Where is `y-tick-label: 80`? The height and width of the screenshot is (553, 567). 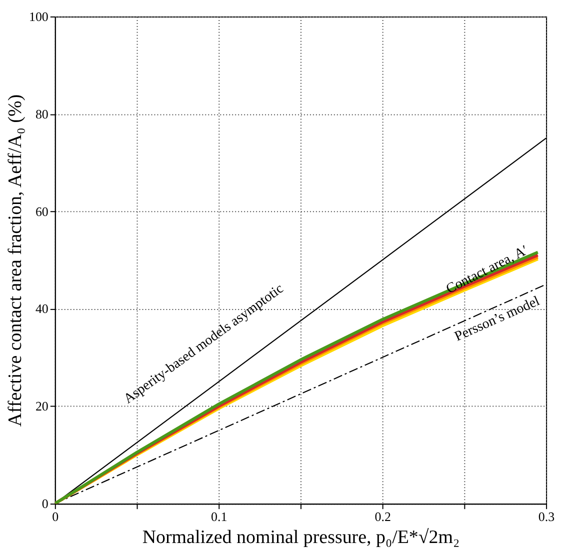 y-tick-label: 80 is located at coordinates (41, 114).